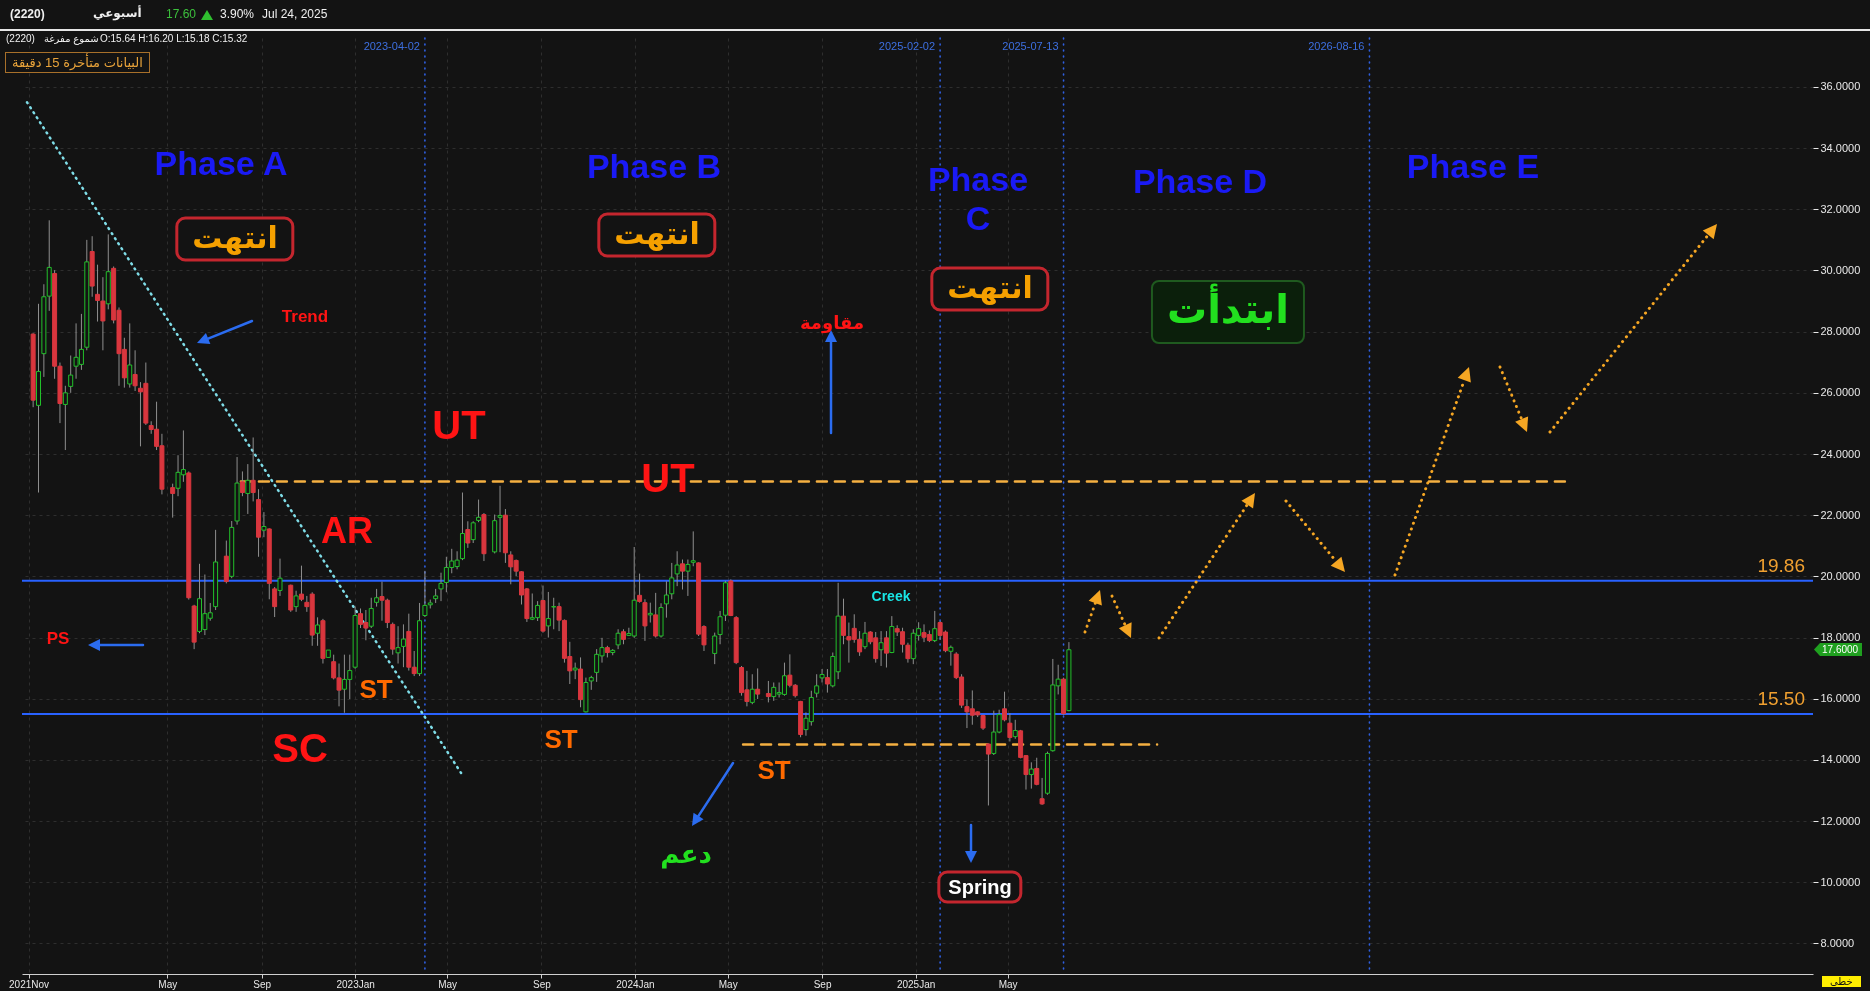  I want to click on ref-line-label: 2025-07-13, so click(1030, 46).